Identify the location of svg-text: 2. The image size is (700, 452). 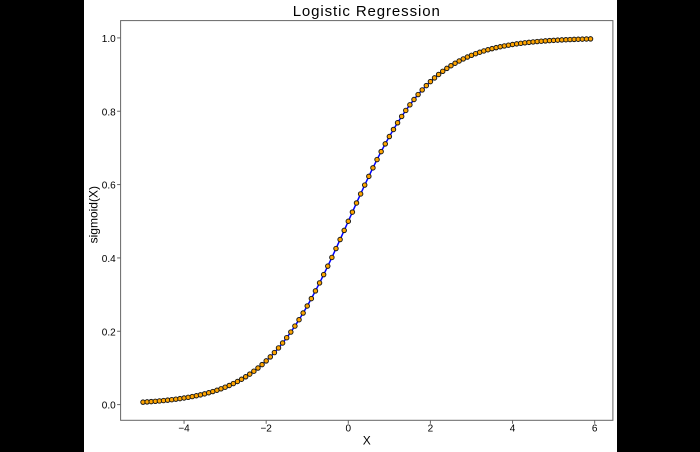
(431, 429).